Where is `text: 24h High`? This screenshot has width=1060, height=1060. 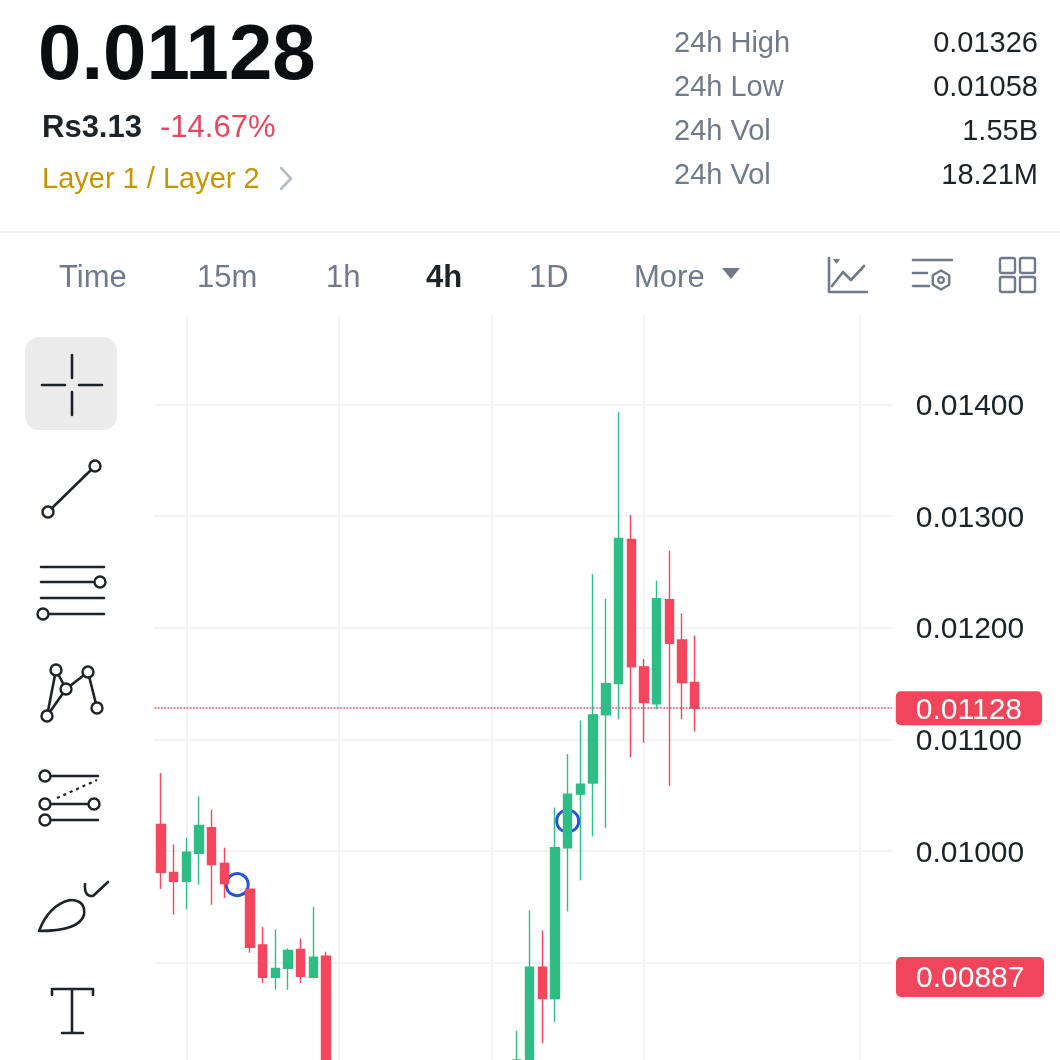
text: 24h High is located at coordinates (732, 41).